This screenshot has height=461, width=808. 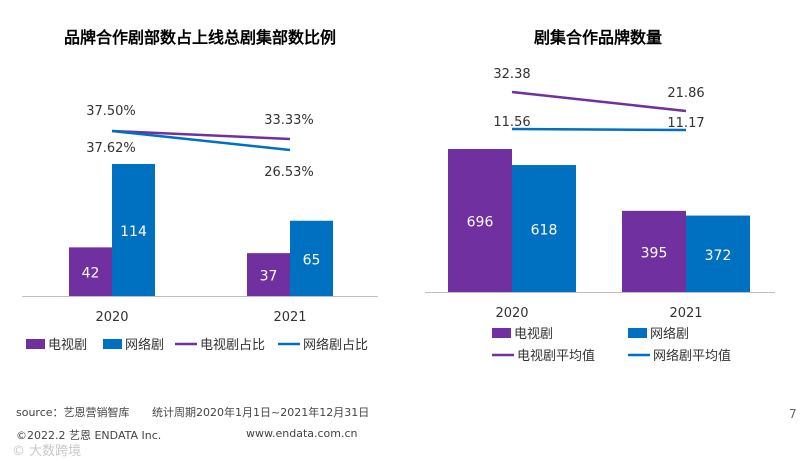 What do you see at coordinates (692, 356) in the screenshot?
I see `chart2-legend-label-web-line: 网络剧平均值` at bounding box center [692, 356].